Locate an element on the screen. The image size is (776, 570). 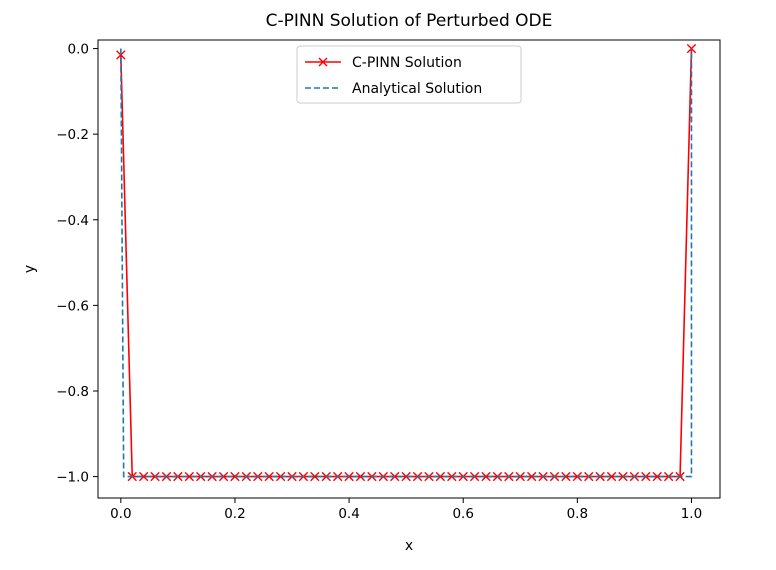
y-tick-label: −0.6 is located at coordinates (72, 306).